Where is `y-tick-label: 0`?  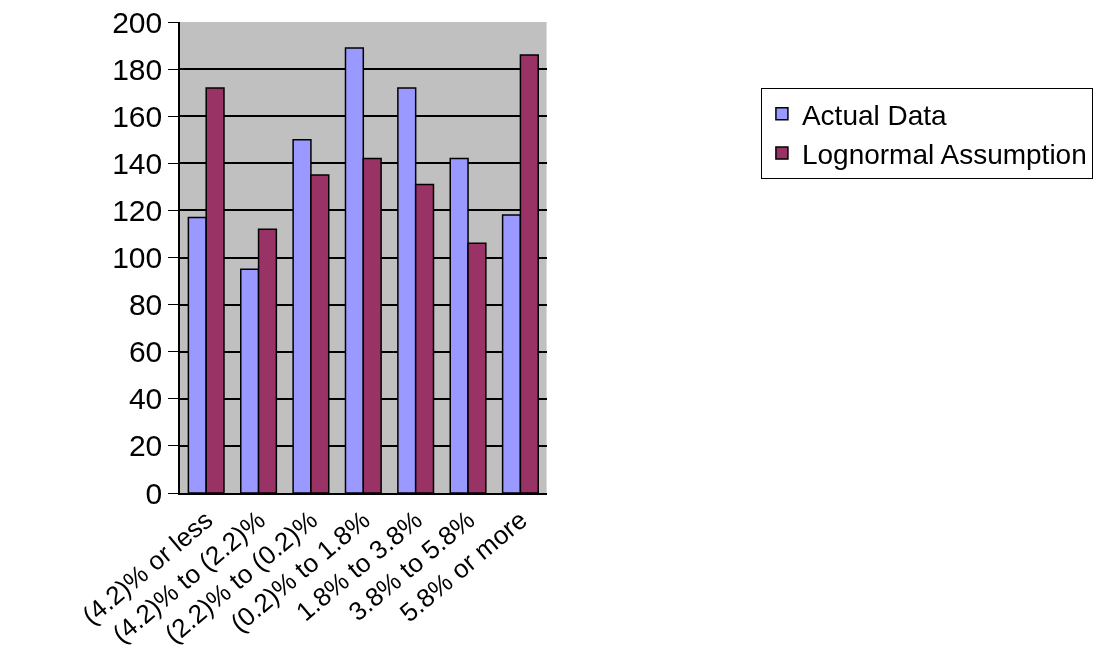 y-tick-label: 0 is located at coordinates (154, 493).